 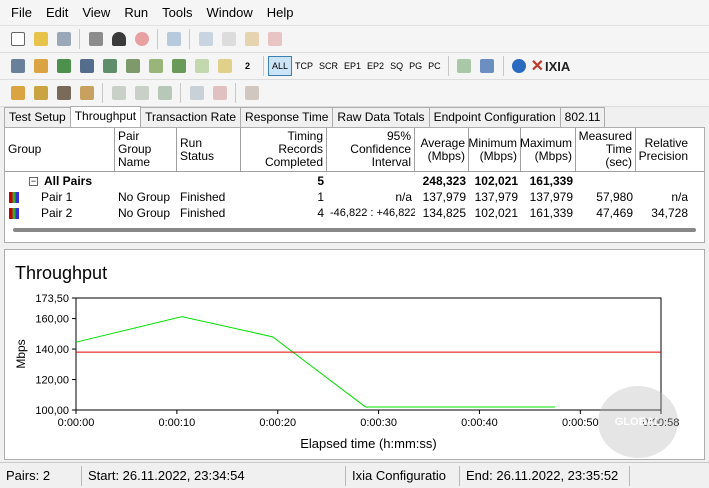 What do you see at coordinates (205, 39) in the screenshot?
I see `cut-icon` at bounding box center [205, 39].